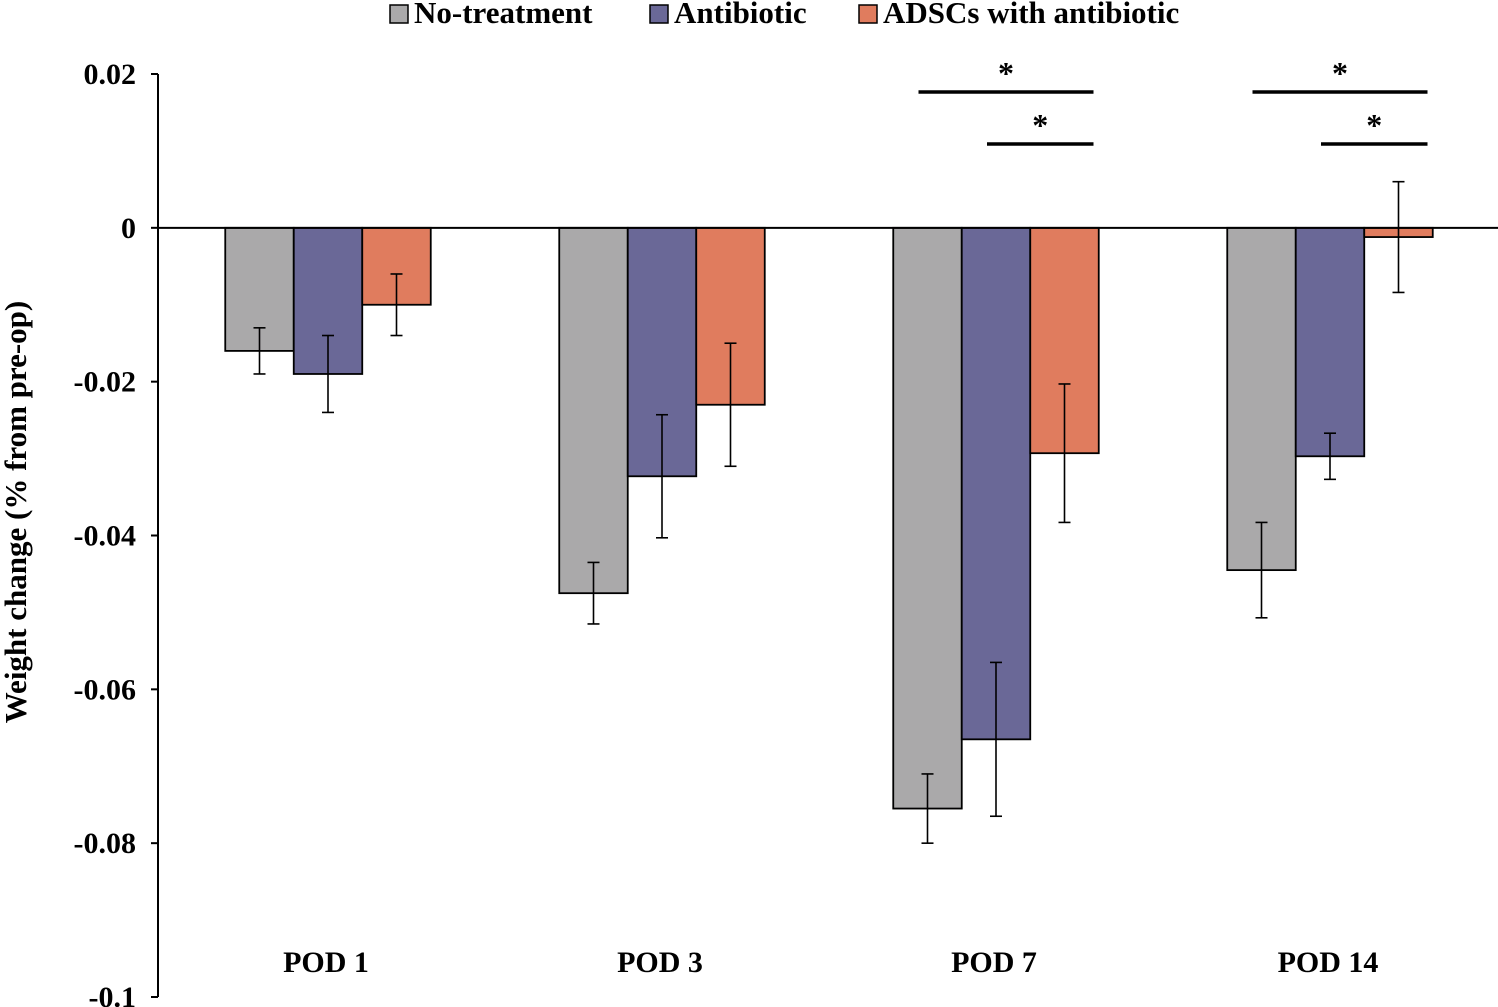 The image size is (1498, 1007). What do you see at coordinates (16, 512) in the screenshot?
I see `y-axis-title: Weight change (% from pre-op)` at bounding box center [16, 512].